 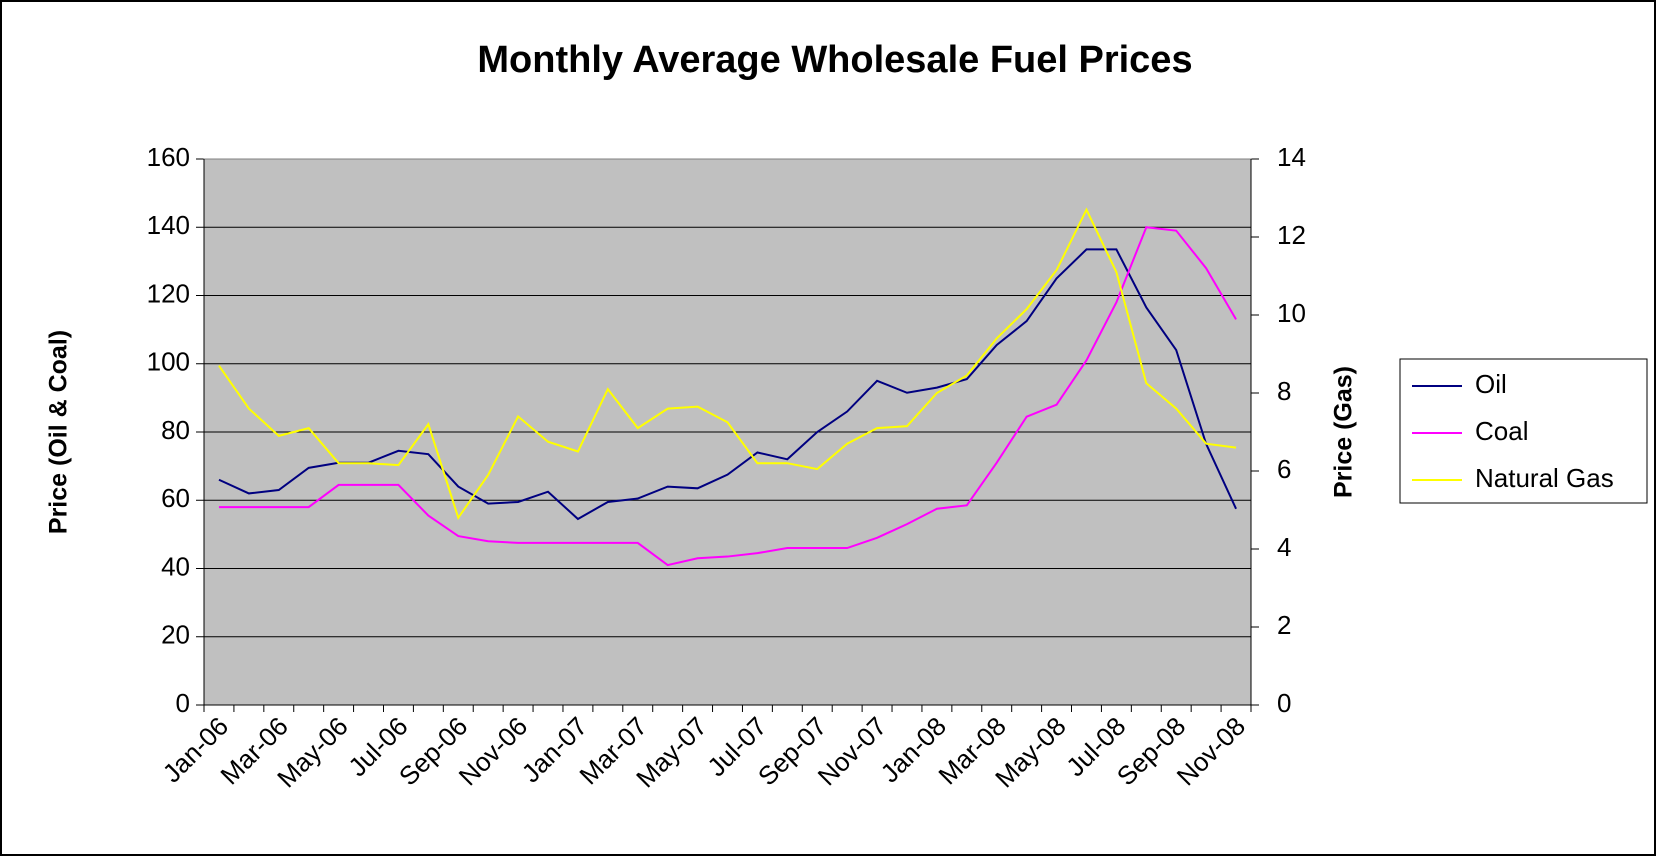 I want to click on y-tick-label: 120, so click(x=168, y=293).